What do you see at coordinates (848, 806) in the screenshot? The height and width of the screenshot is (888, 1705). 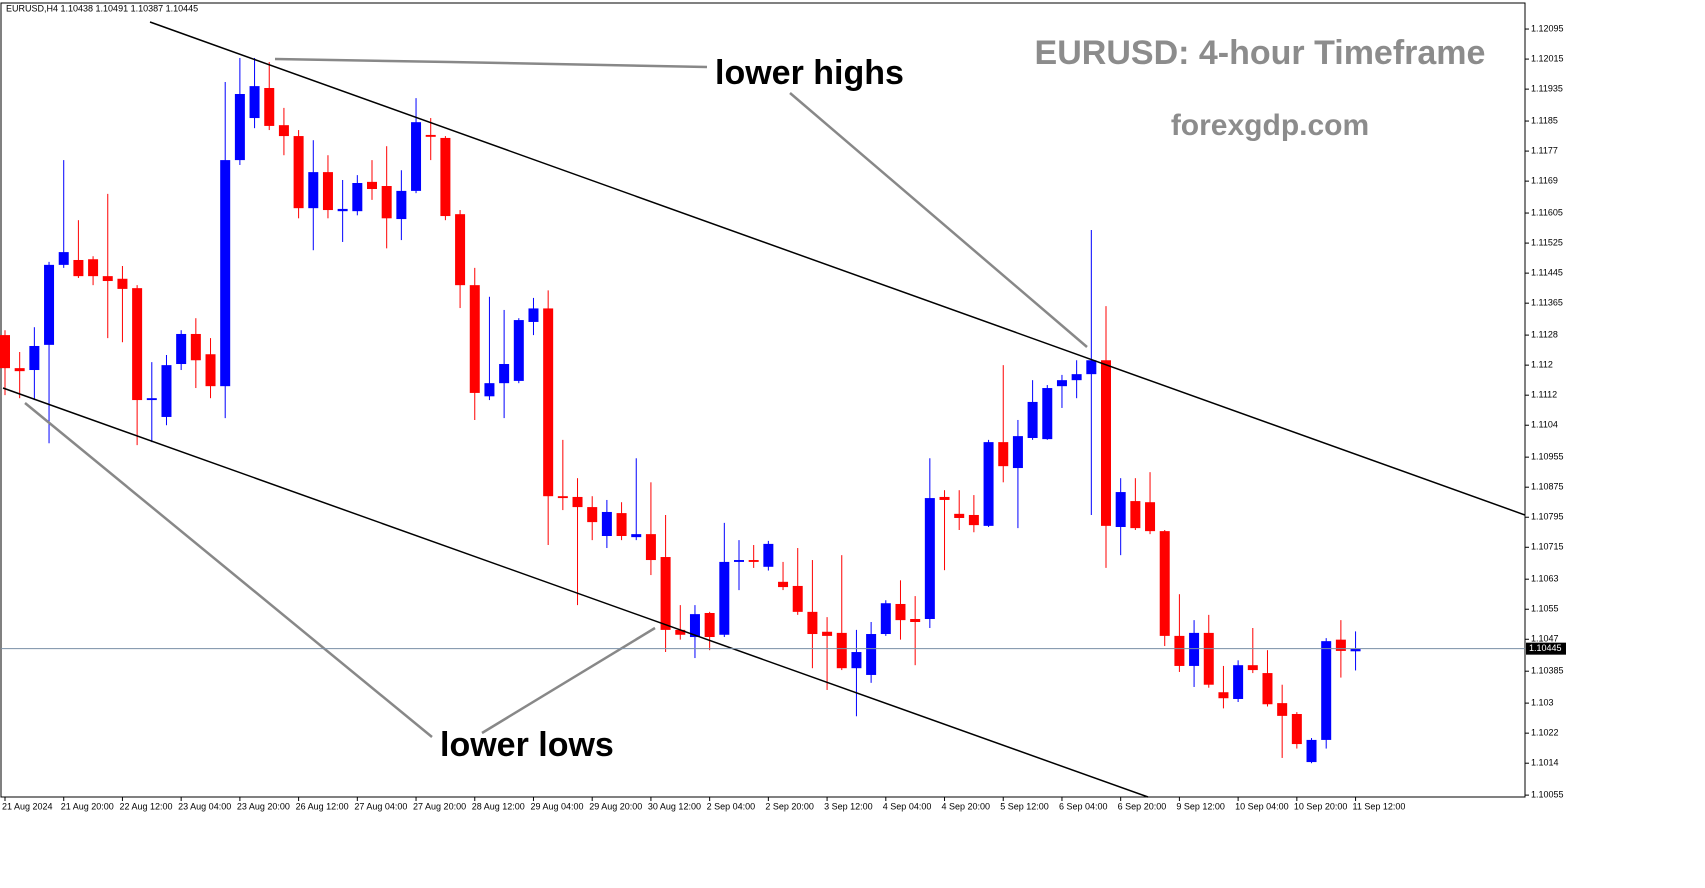 I see `x-tick-label: 3 Sep 12:00` at bounding box center [848, 806].